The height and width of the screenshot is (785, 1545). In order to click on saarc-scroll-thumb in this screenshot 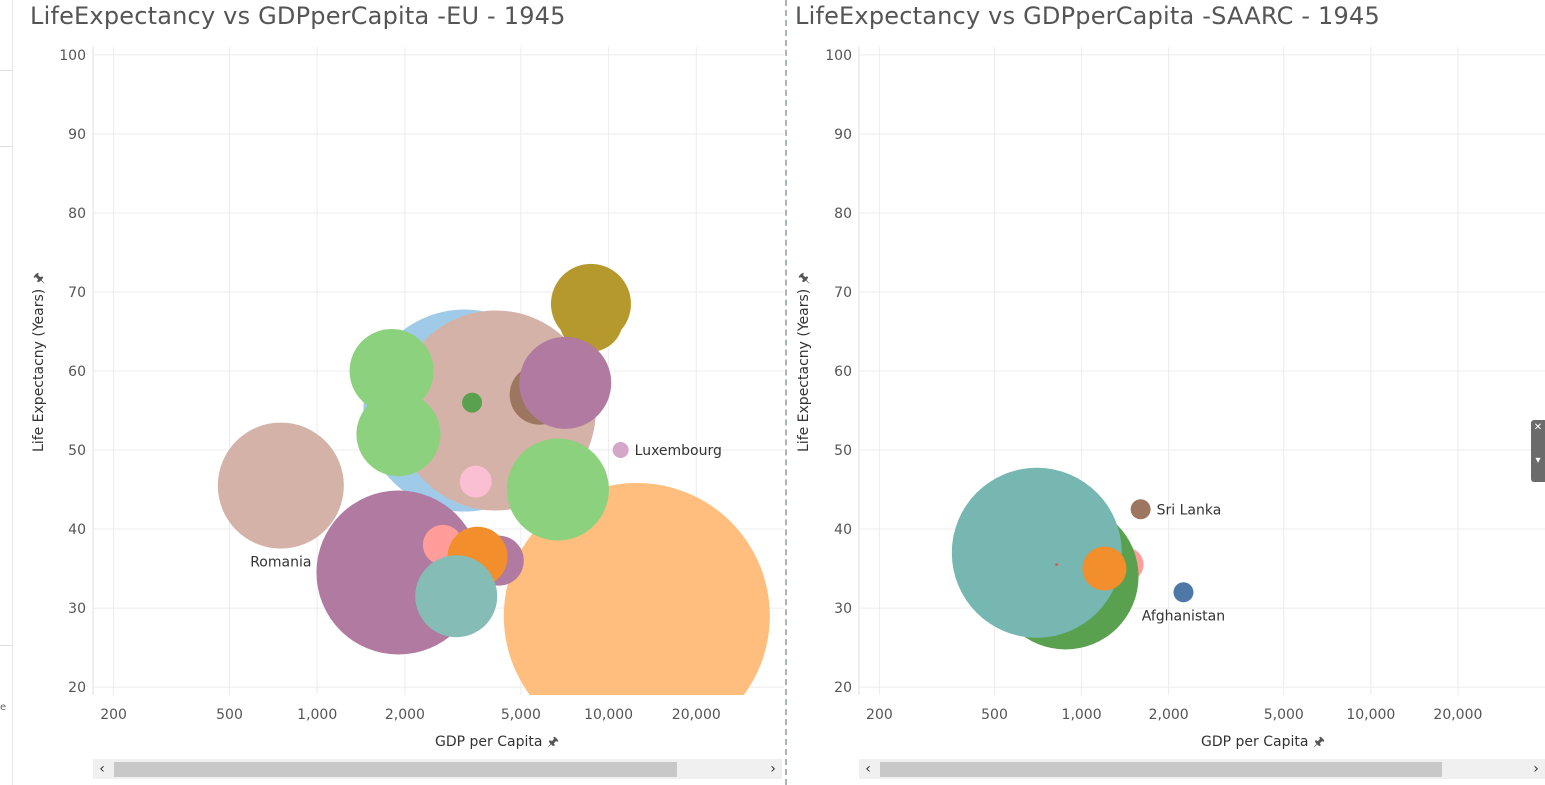, I will do `click(1161, 769)`.